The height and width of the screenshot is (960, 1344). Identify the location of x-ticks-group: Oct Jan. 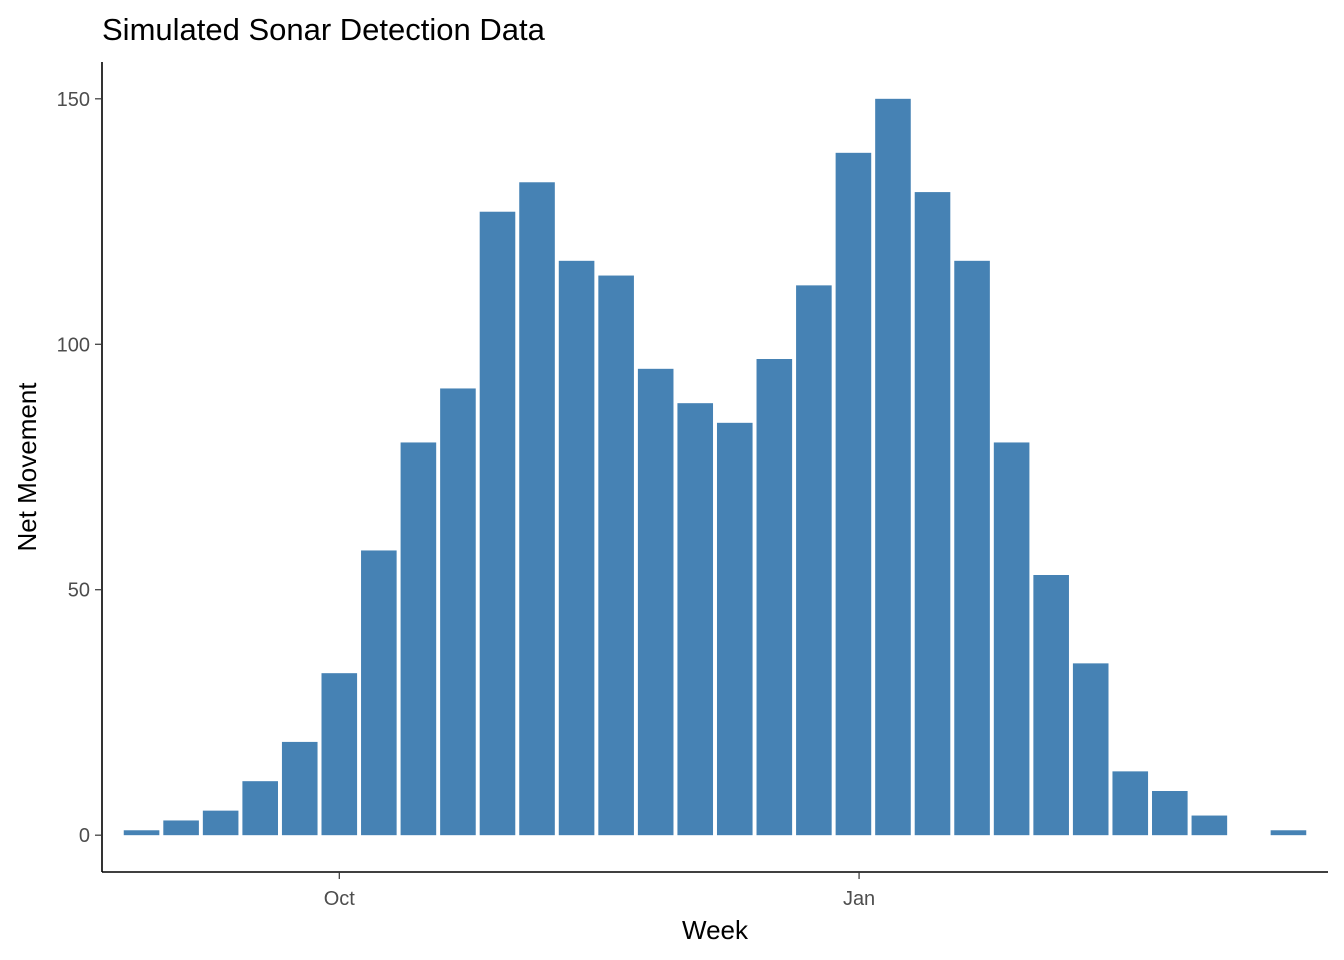
(599, 891).